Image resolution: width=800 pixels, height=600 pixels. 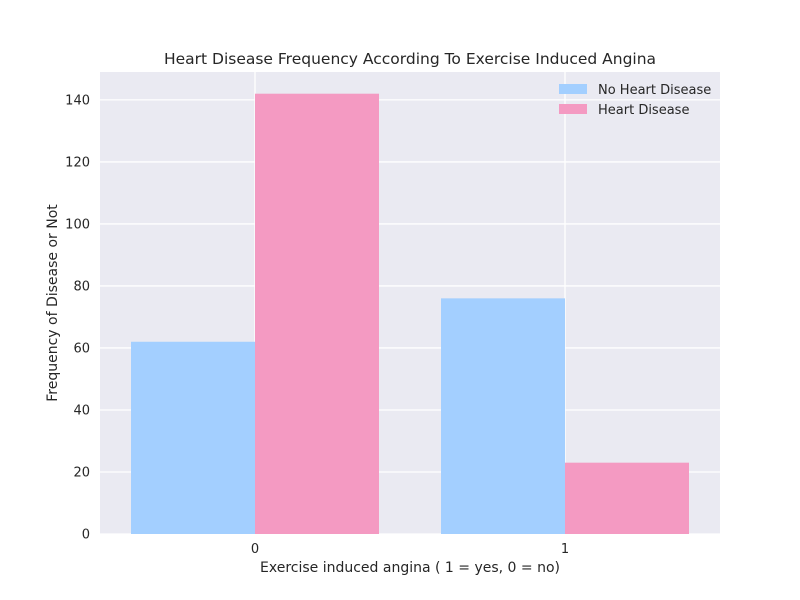 What do you see at coordinates (77, 224) in the screenshot?
I see `y-tick-label: 100` at bounding box center [77, 224].